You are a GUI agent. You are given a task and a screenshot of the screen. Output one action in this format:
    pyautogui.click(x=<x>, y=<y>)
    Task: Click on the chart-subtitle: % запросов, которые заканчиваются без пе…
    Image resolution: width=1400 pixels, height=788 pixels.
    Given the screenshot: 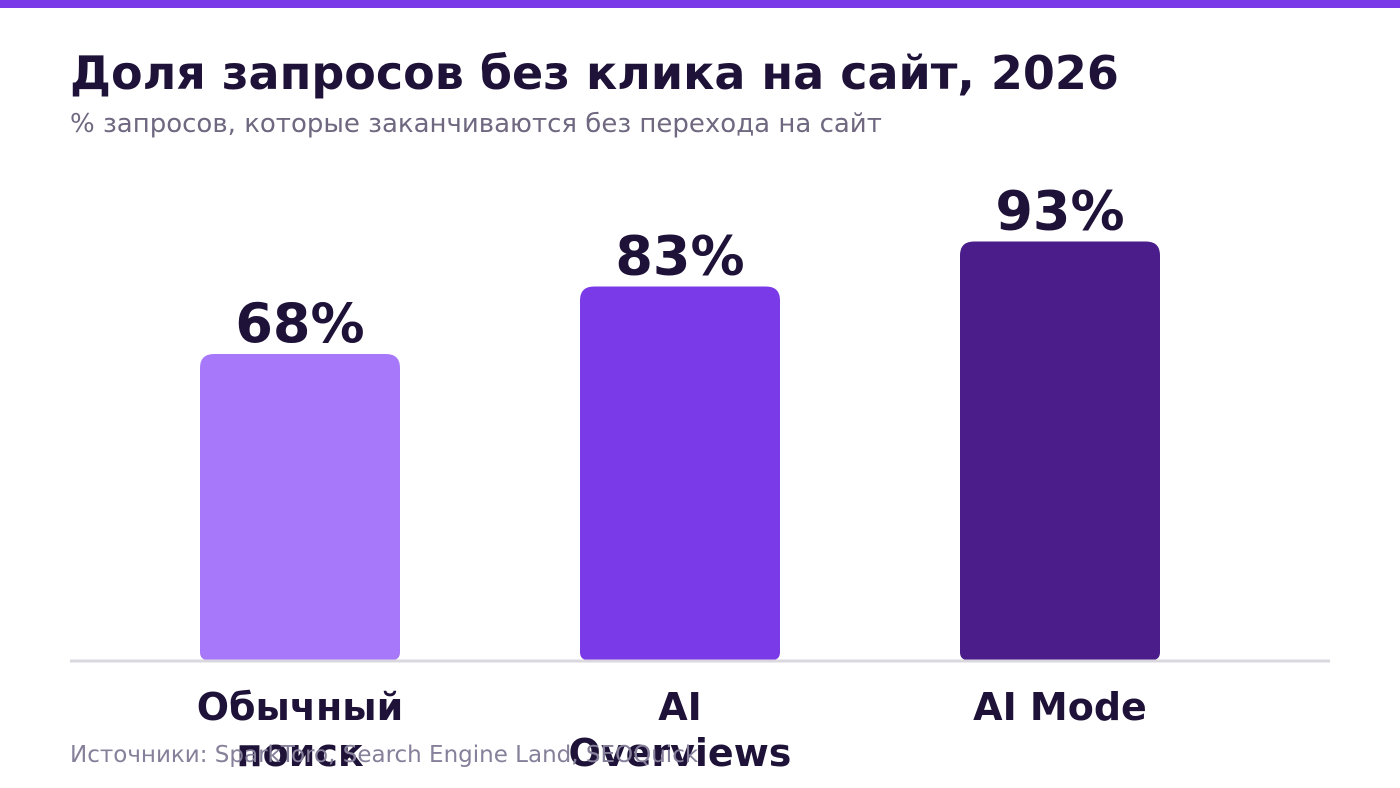 What is the action you would take?
    pyautogui.click(x=476, y=124)
    